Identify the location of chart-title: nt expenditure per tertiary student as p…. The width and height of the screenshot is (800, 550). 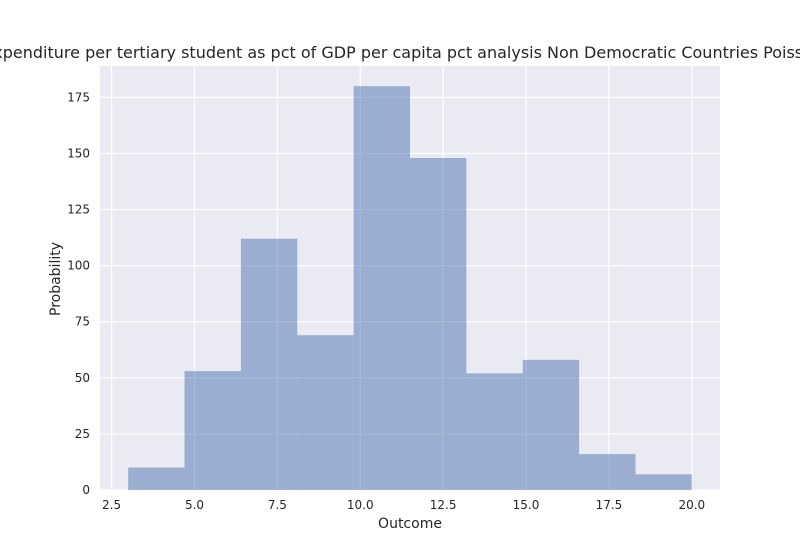
(400, 52).